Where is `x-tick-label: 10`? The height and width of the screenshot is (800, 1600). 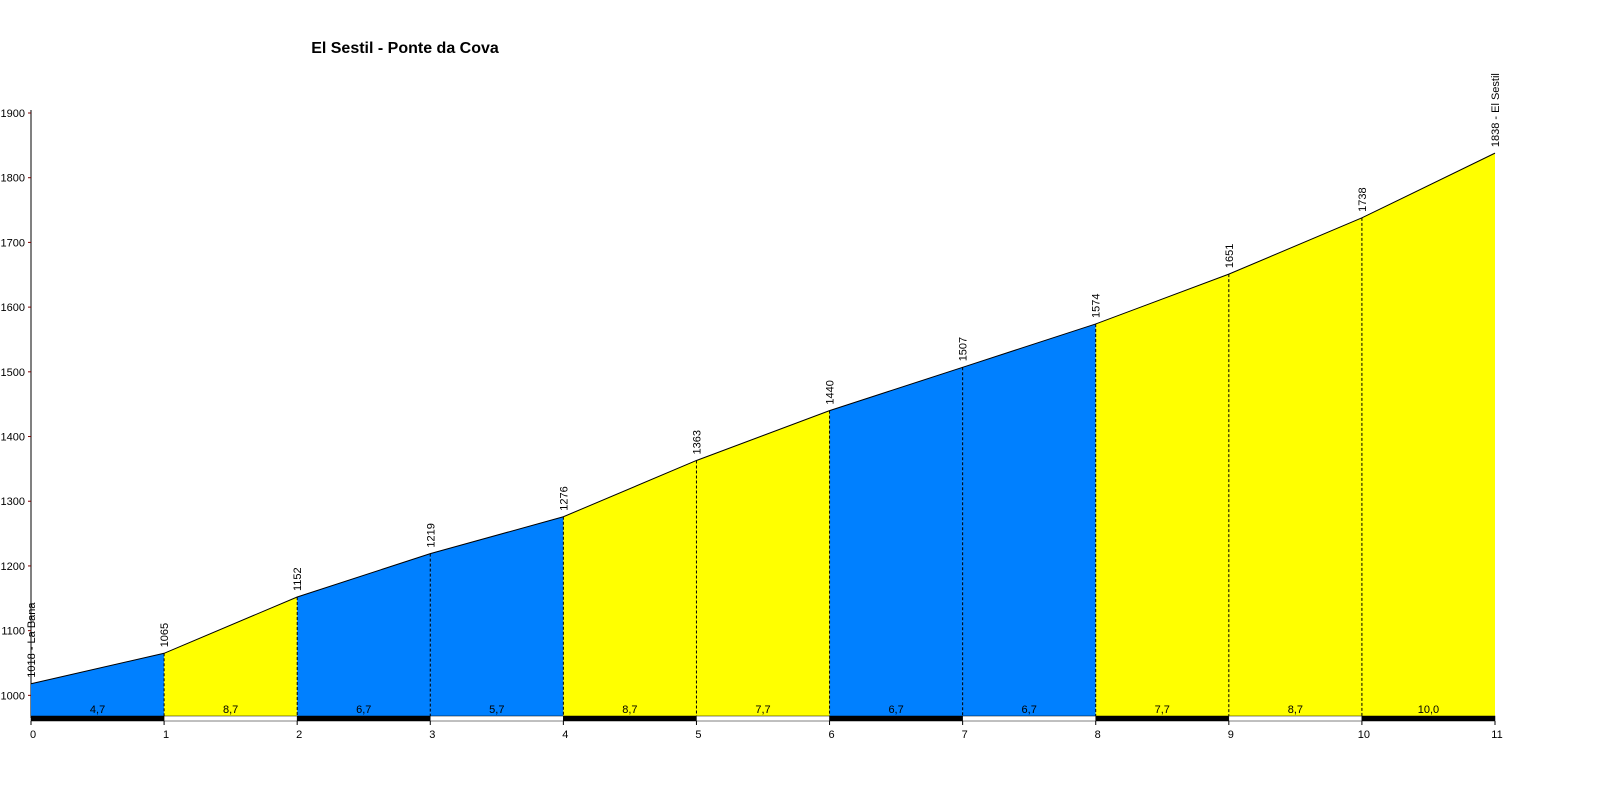
x-tick-label: 10 is located at coordinates (1364, 735).